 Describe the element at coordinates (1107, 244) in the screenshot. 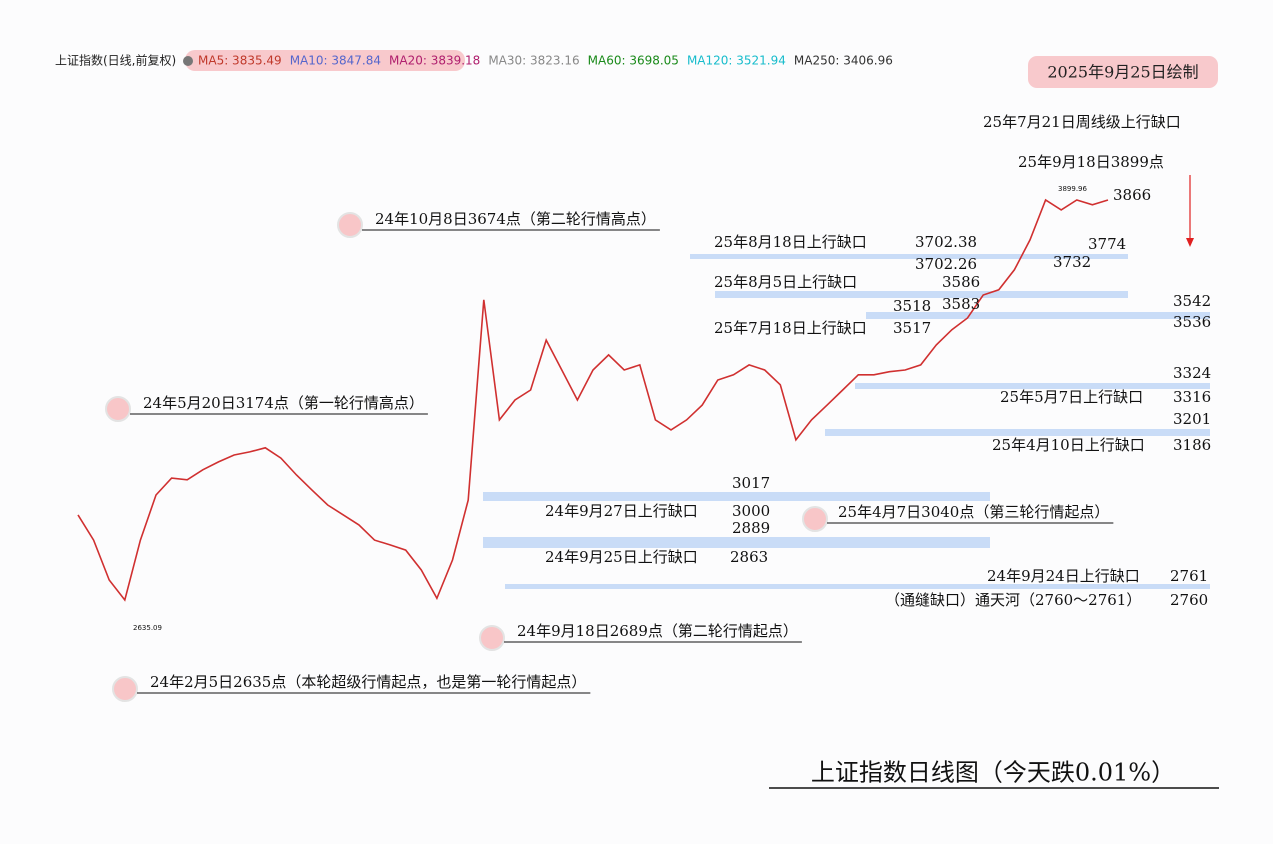

I see `gap-label: 3774` at that location.